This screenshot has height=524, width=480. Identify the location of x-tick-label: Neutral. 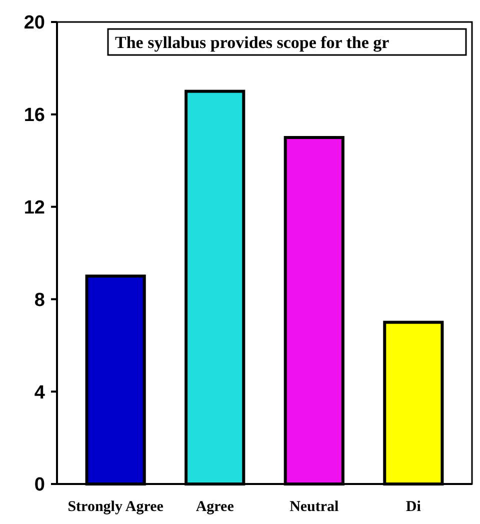
(314, 507).